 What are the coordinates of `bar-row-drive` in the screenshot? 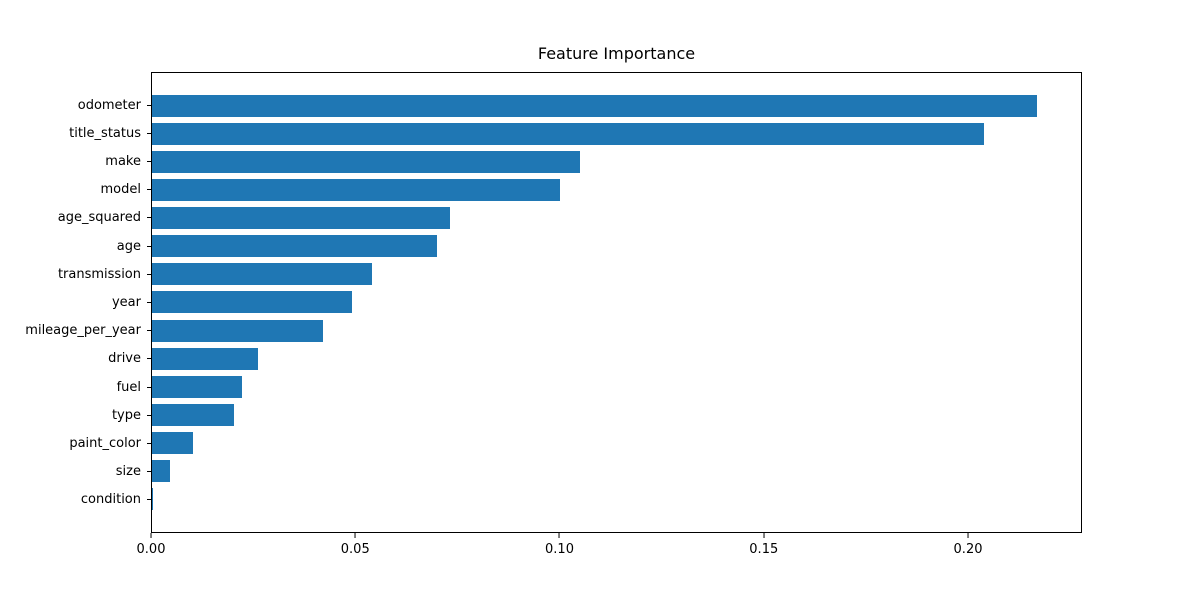 It's located at (616, 359).